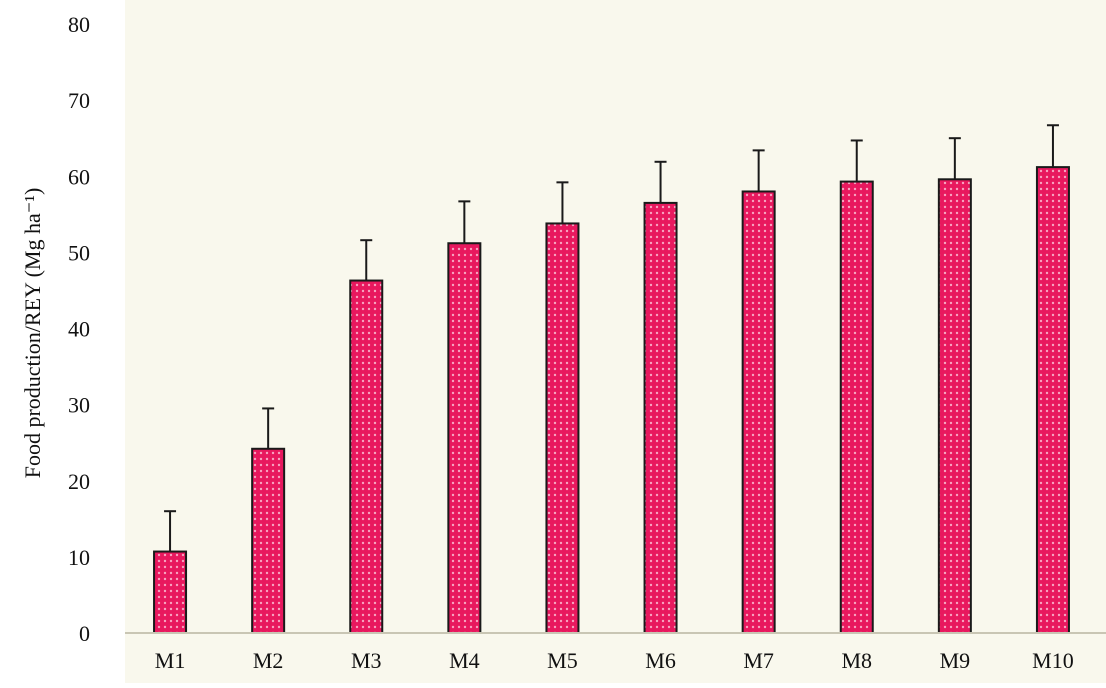 The width and height of the screenshot is (1106, 688). I want to click on y-tick-label: 0, so click(84, 633).